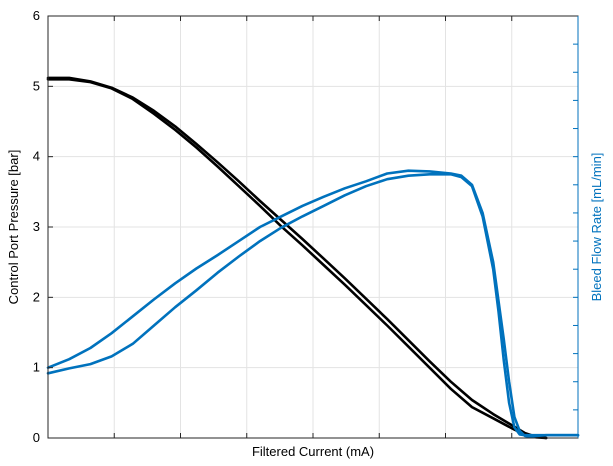 This screenshot has height=466, width=613. I want to click on x-axis-label: Filtered Current (mA), so click(313, 451).